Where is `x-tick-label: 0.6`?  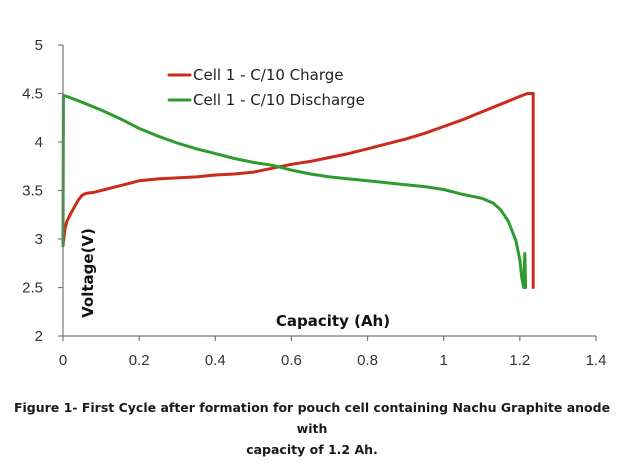 x-tick-label: 0.6 is located at coordinates (291, 360).